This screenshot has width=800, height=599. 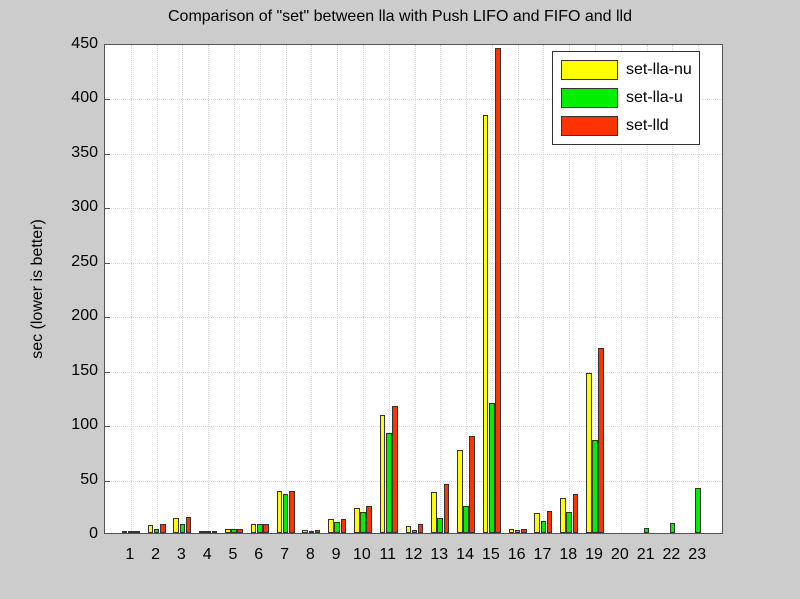 I want to click on y-tick-label: 250, so click(x=84, y=261).